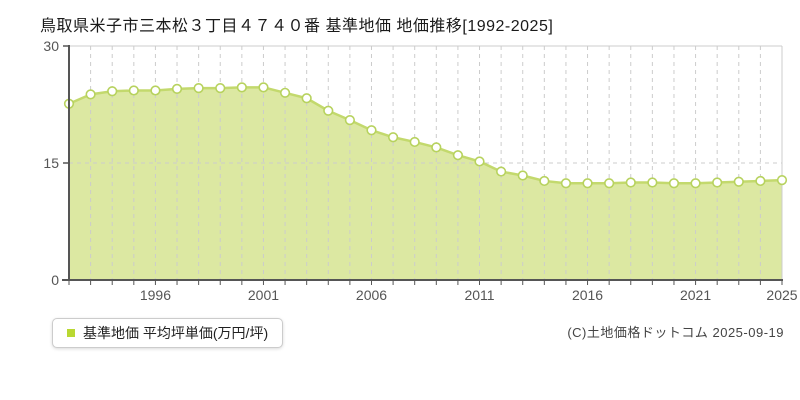 The height and width of the screenshot is (400, 800). I want to click on x-tick-label-2016: 2016, so click(587, 295).